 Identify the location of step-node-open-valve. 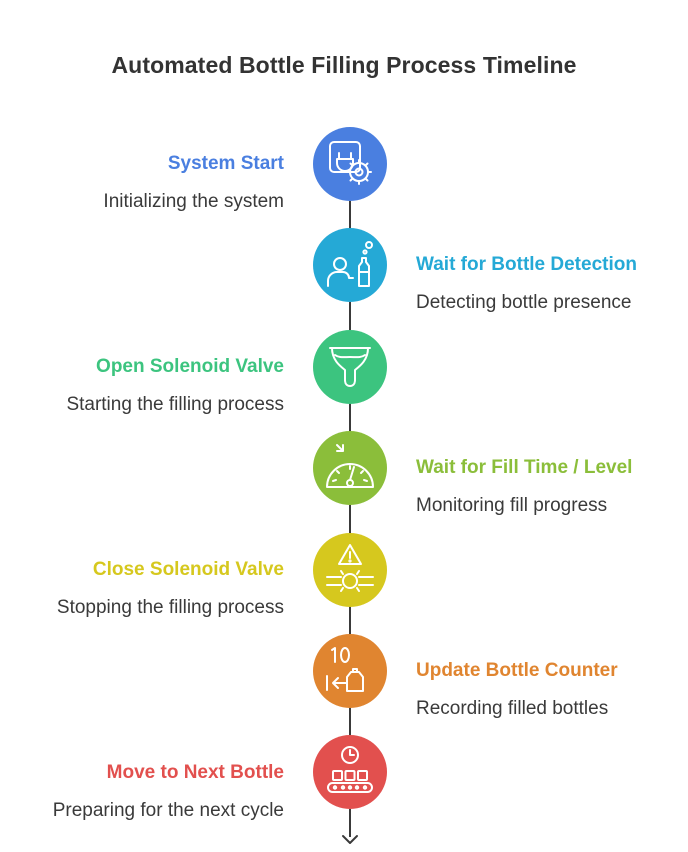
(350, 367).